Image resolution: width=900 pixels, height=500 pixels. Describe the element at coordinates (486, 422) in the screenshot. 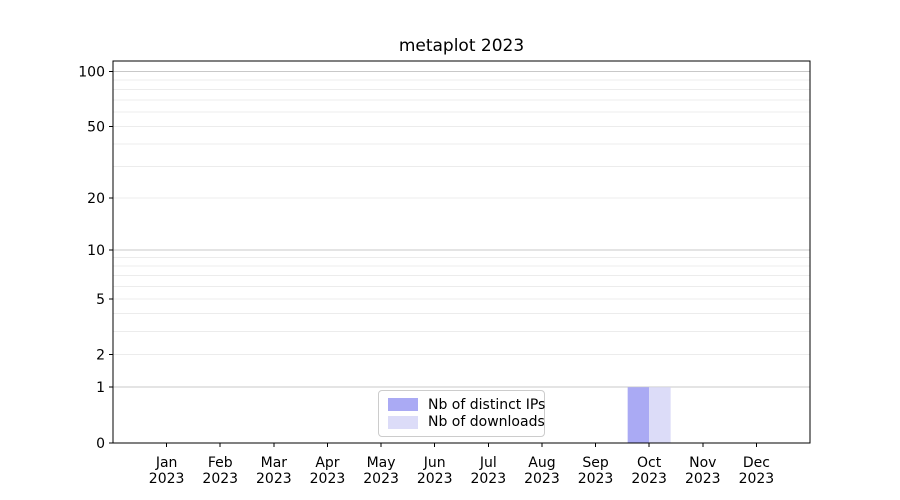

I see `legend-label-downloads: Nb of downloads` at that location.